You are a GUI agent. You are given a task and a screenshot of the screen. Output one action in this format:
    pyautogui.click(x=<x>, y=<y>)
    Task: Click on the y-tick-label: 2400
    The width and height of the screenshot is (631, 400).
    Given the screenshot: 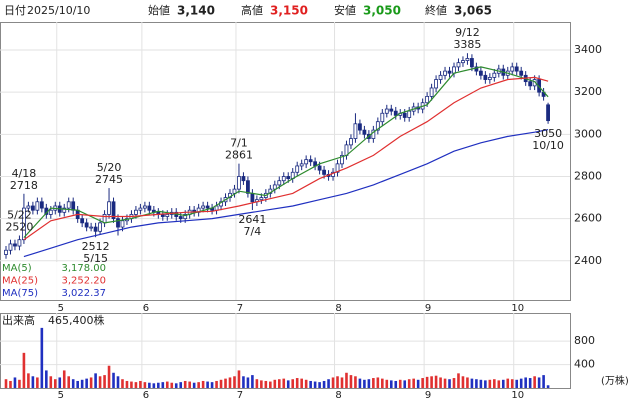 What is the action you would take?
    pyautogui.click(x=588, y=260)
    